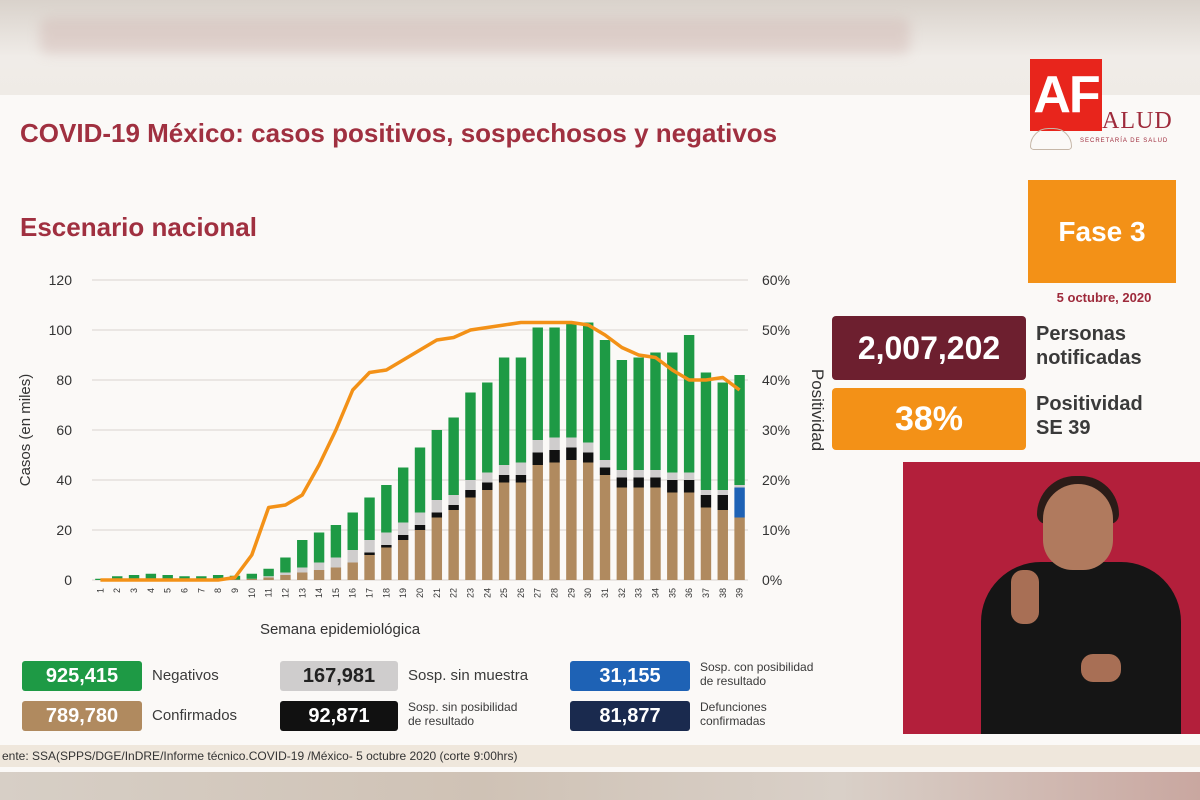 This screenshot has width=1200, height=800. What do you see at coordinates (218, 590) in the screenshot?
I see `x-tick-label: 8` at bounding box center [218, 590].